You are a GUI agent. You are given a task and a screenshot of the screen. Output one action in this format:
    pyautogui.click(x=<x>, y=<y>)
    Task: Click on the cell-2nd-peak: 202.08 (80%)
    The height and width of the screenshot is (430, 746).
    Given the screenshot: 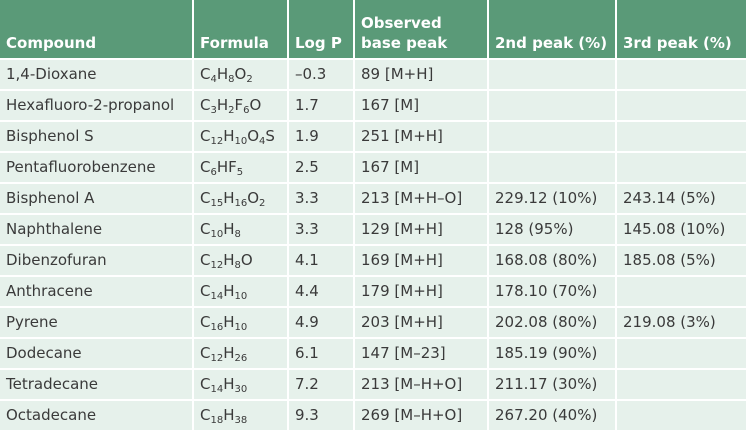 What is the action you would take?
    pyautogui.click(x=552, y=322)
    